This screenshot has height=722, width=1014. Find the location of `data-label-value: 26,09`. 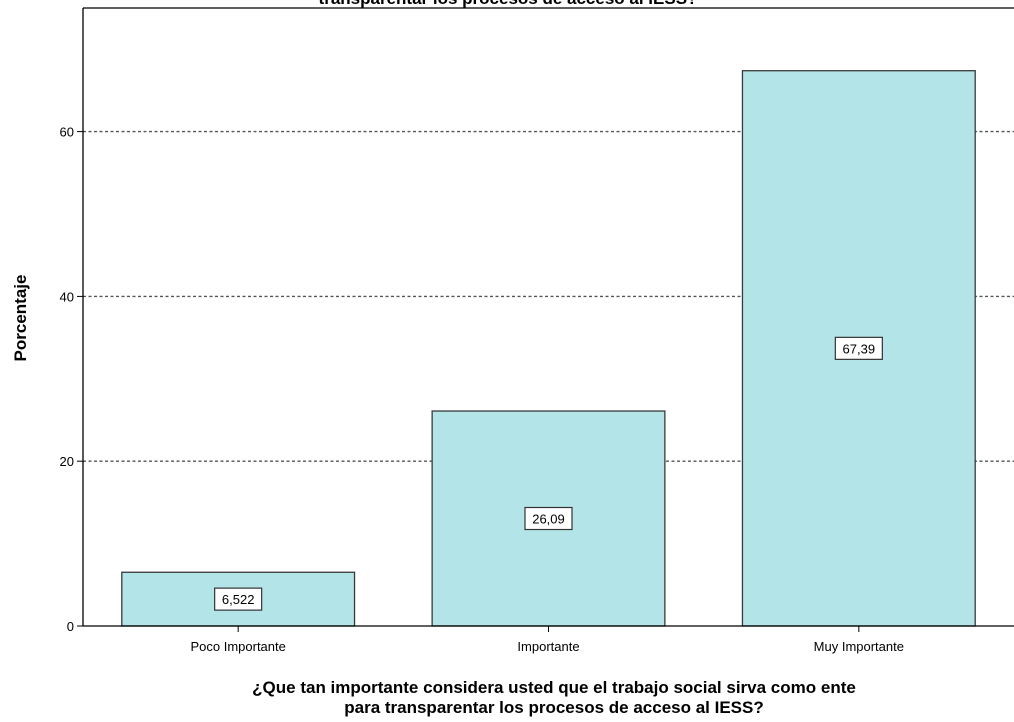

data-label-value: 26,09 is located at coordinates (548, 519).